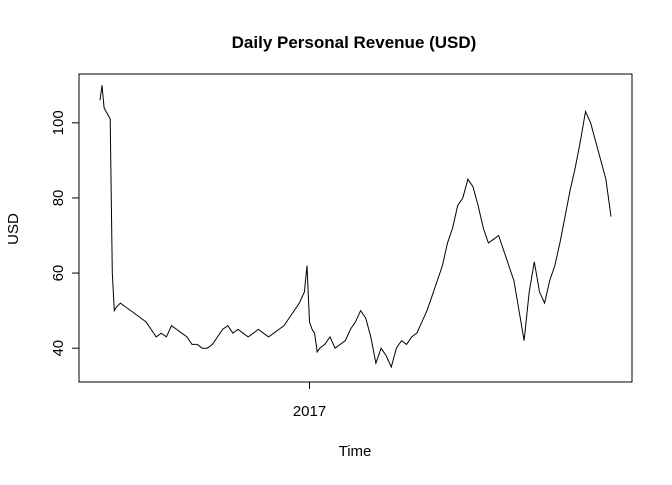 The height and width of the screenshot is (485, 672). I want to click on y-axis-label: USD, so click(13, 229).